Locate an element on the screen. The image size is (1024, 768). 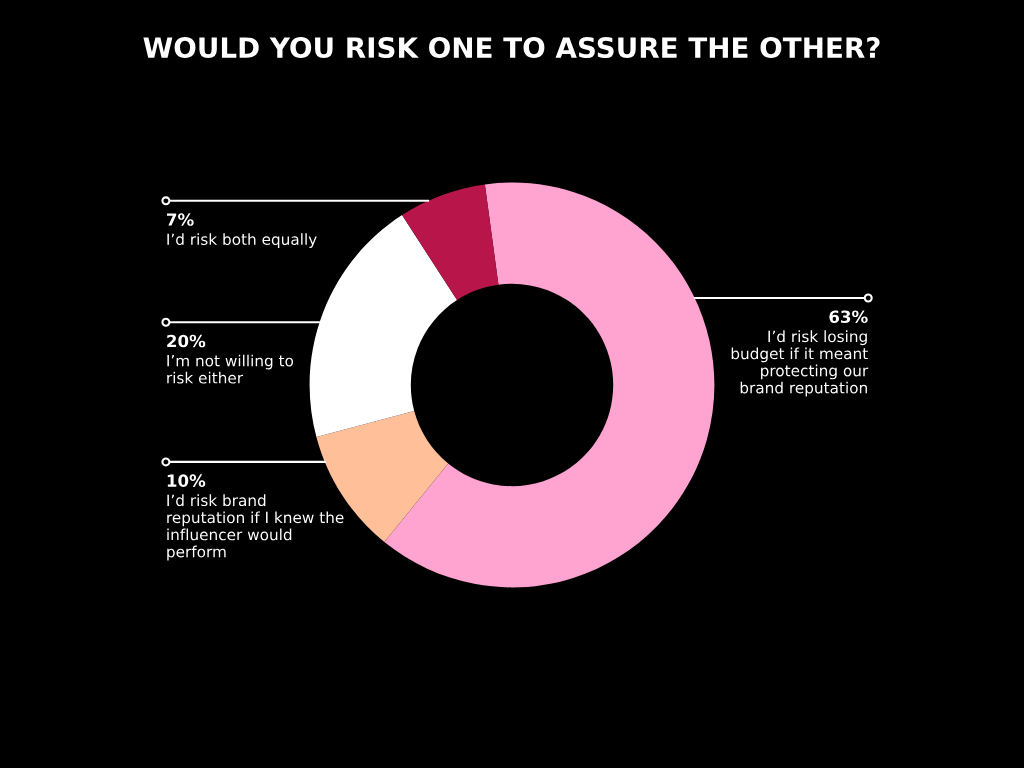
slice-label: I’m not willing to risk either is located at coordinates (230, 369).